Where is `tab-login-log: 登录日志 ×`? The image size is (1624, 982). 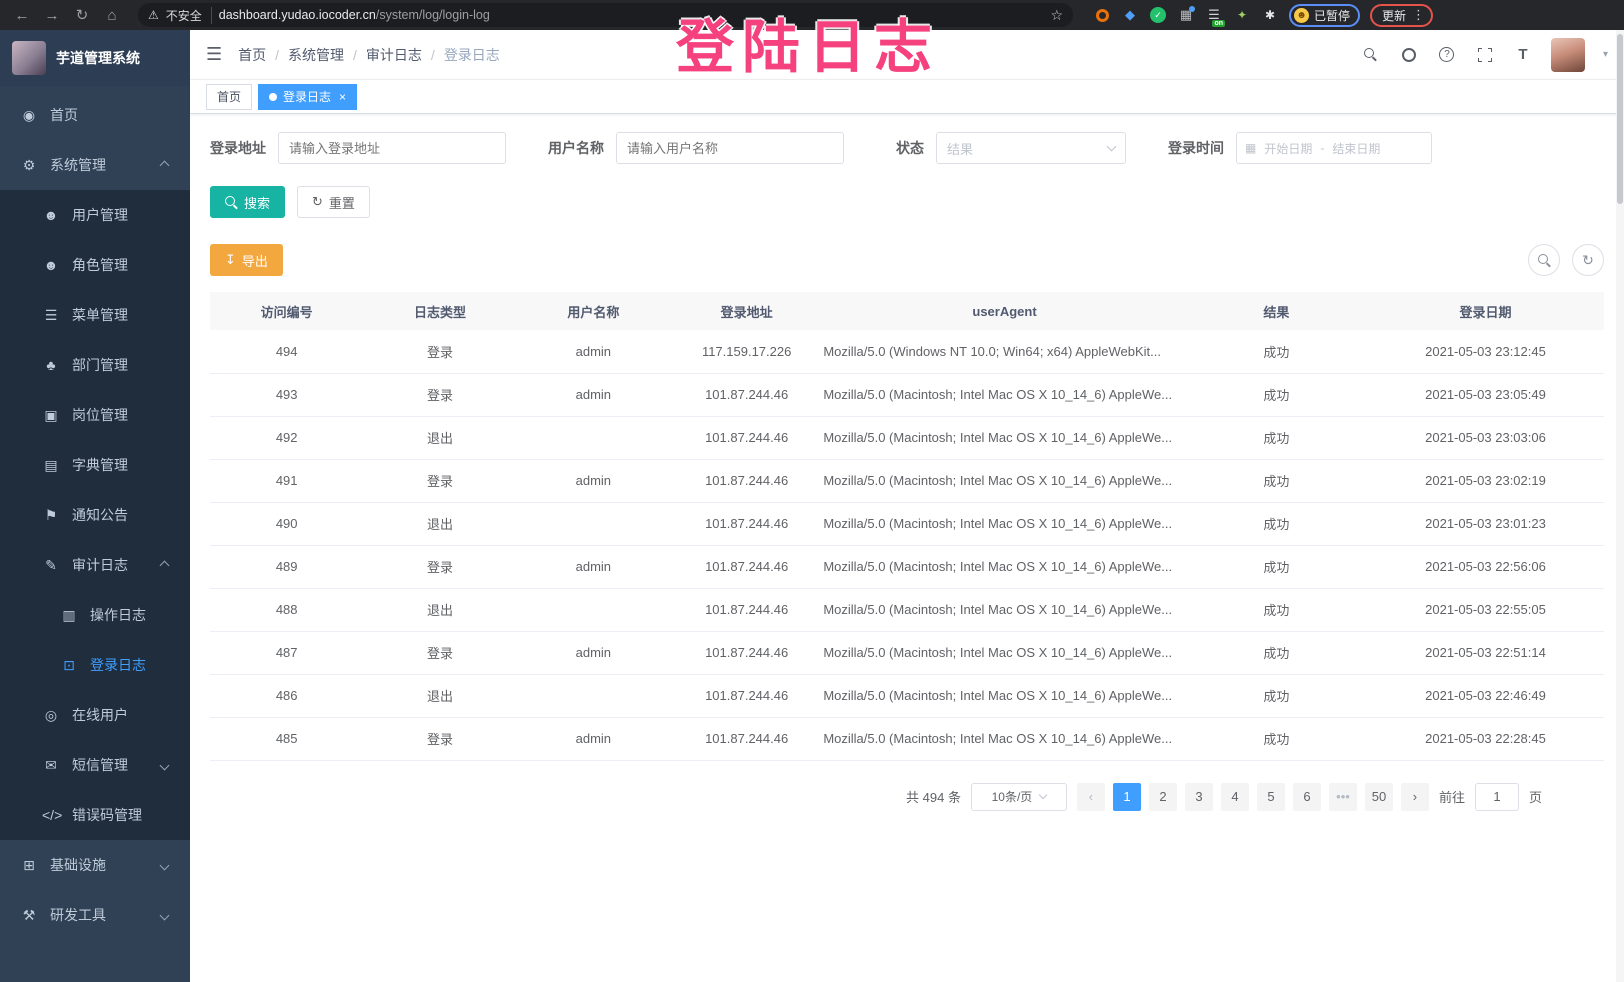 tab-login-log: 登录日志 × is located at coordinates (308, 96).